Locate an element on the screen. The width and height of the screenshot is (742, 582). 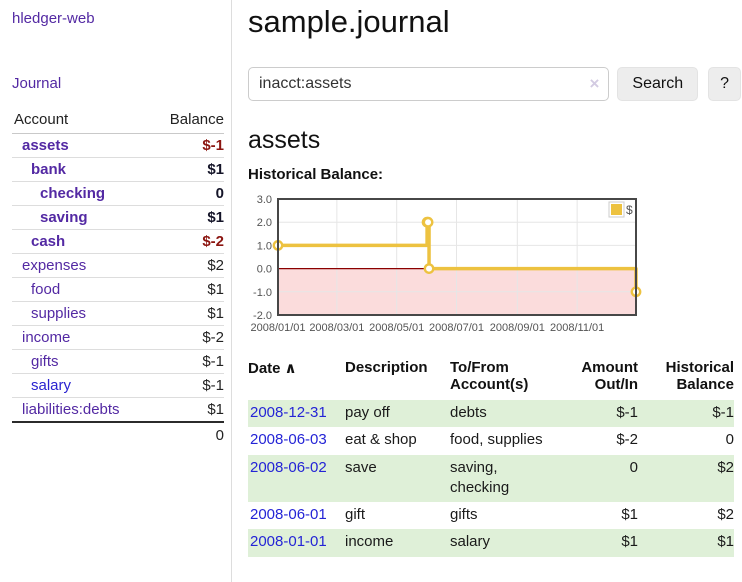
account-link: supplies is located at coordinates (59, 313).